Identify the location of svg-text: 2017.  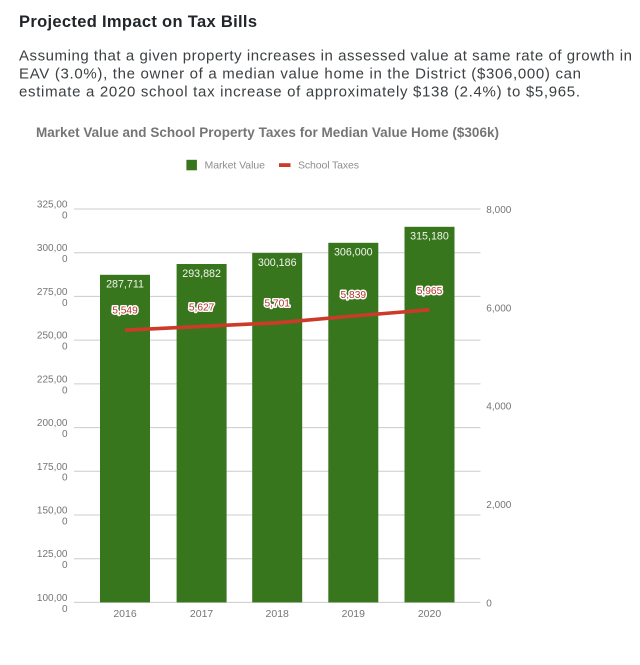
(202, 614).